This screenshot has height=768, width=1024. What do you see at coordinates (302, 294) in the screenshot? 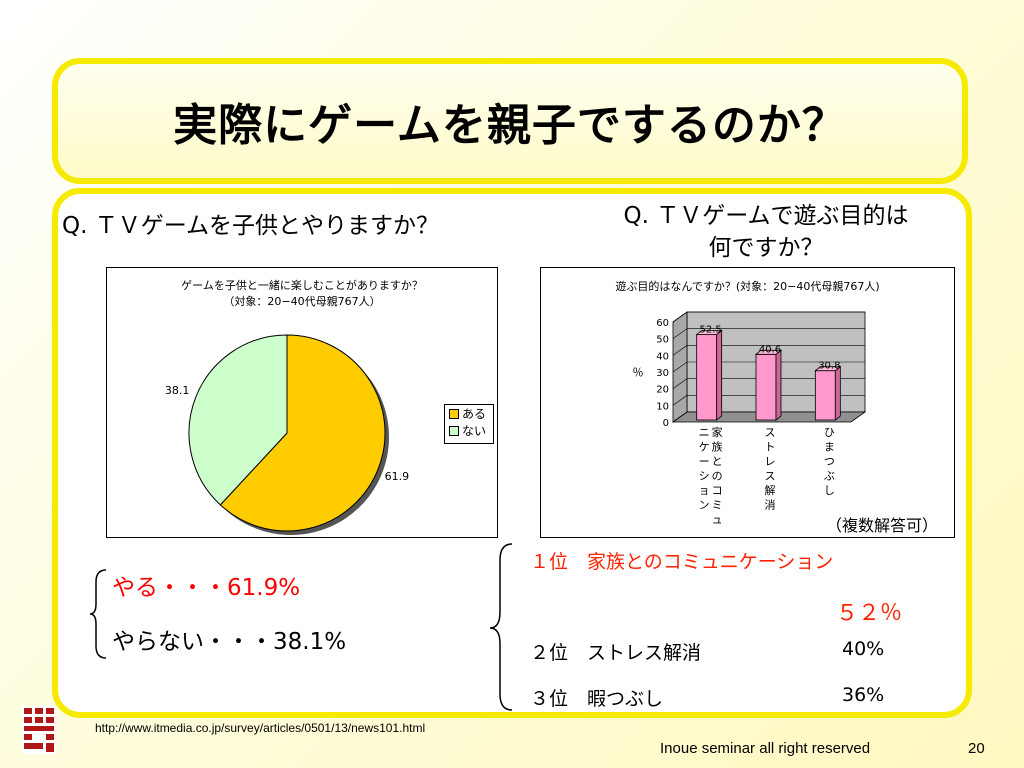
I see `pie-chart-title: ゲームを子供と一緒に楽しむことがありますか？ （対象：20−40代母親767人）` at bounding box center [302, 294].